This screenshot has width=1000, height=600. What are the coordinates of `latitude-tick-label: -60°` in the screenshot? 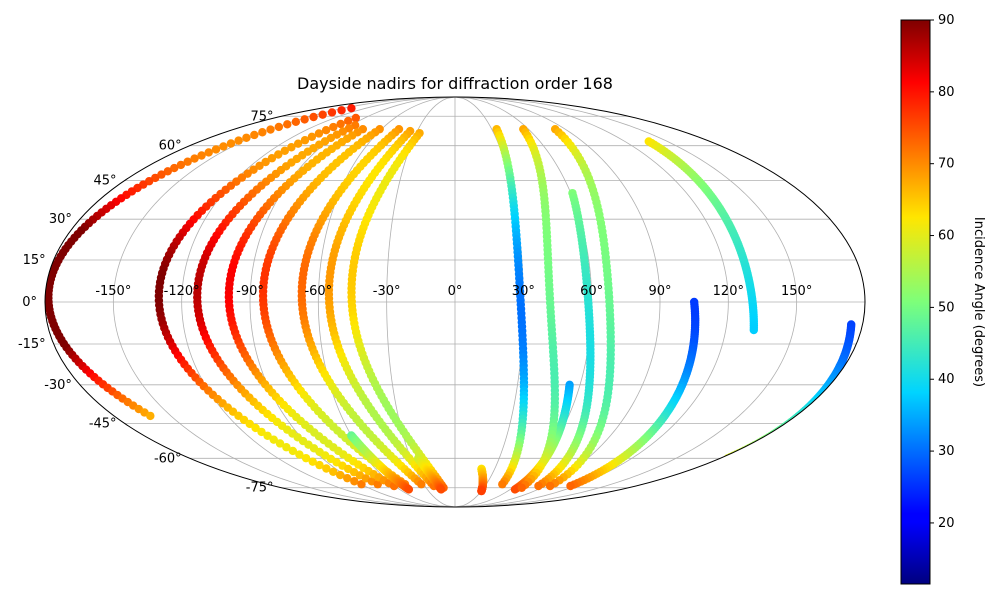 It's located at (168, 458).